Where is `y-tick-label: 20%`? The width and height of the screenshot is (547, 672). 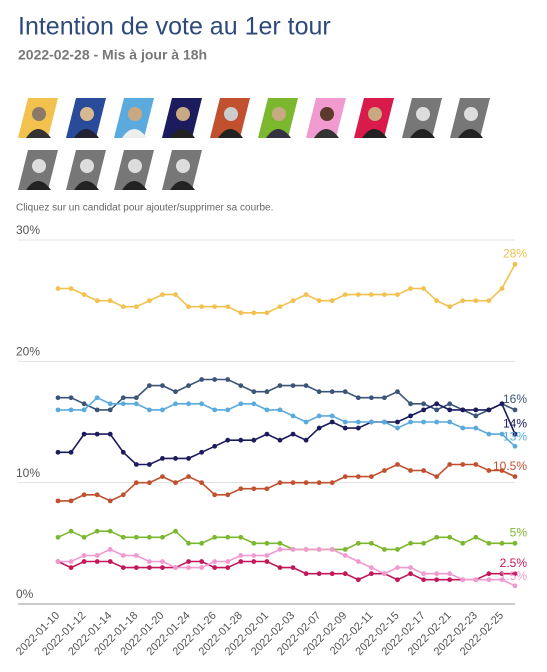 y-tick-label: 20% is located at coordinates (28, 352).